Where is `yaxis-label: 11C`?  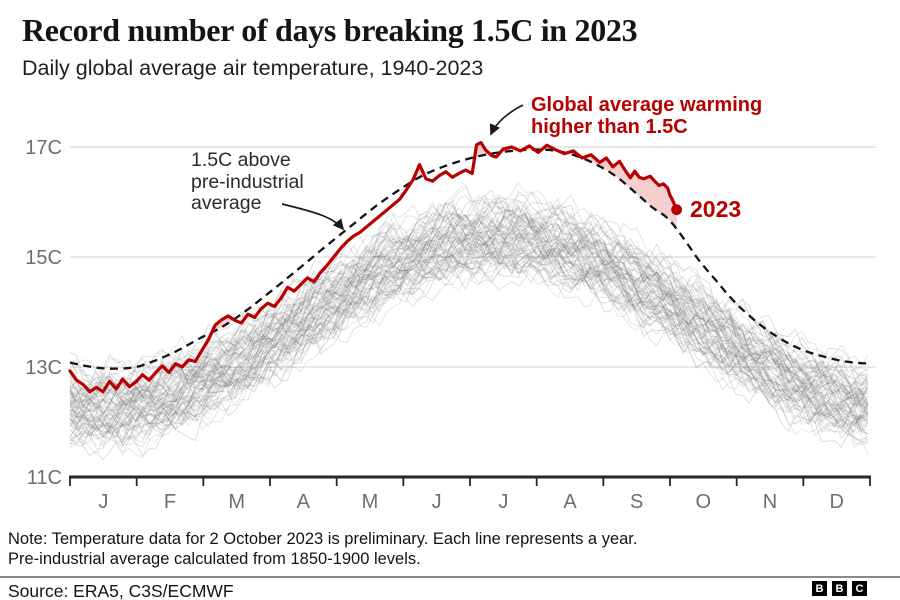 yaxis-label: 11C is located at coordinates (44, 478).